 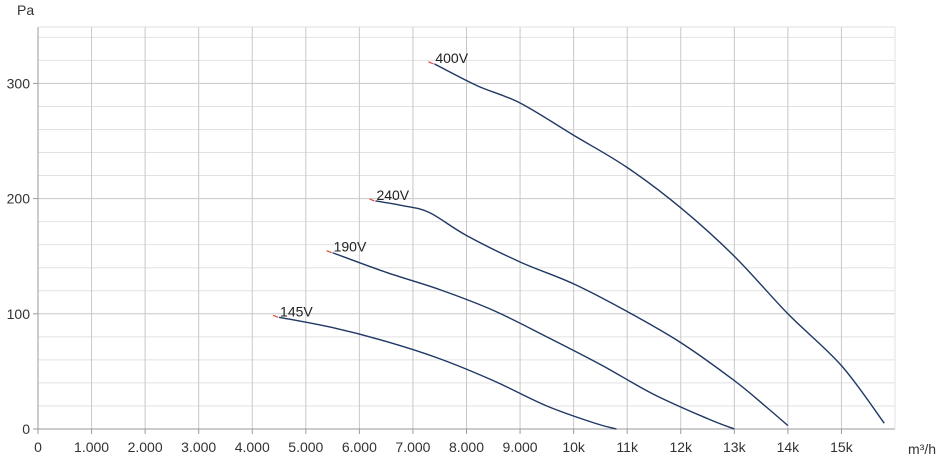 What do you see at coordinates (25, 10) in the screenshot?
I see `y-axis-unit: Pa` at bounding box center [25, 10].